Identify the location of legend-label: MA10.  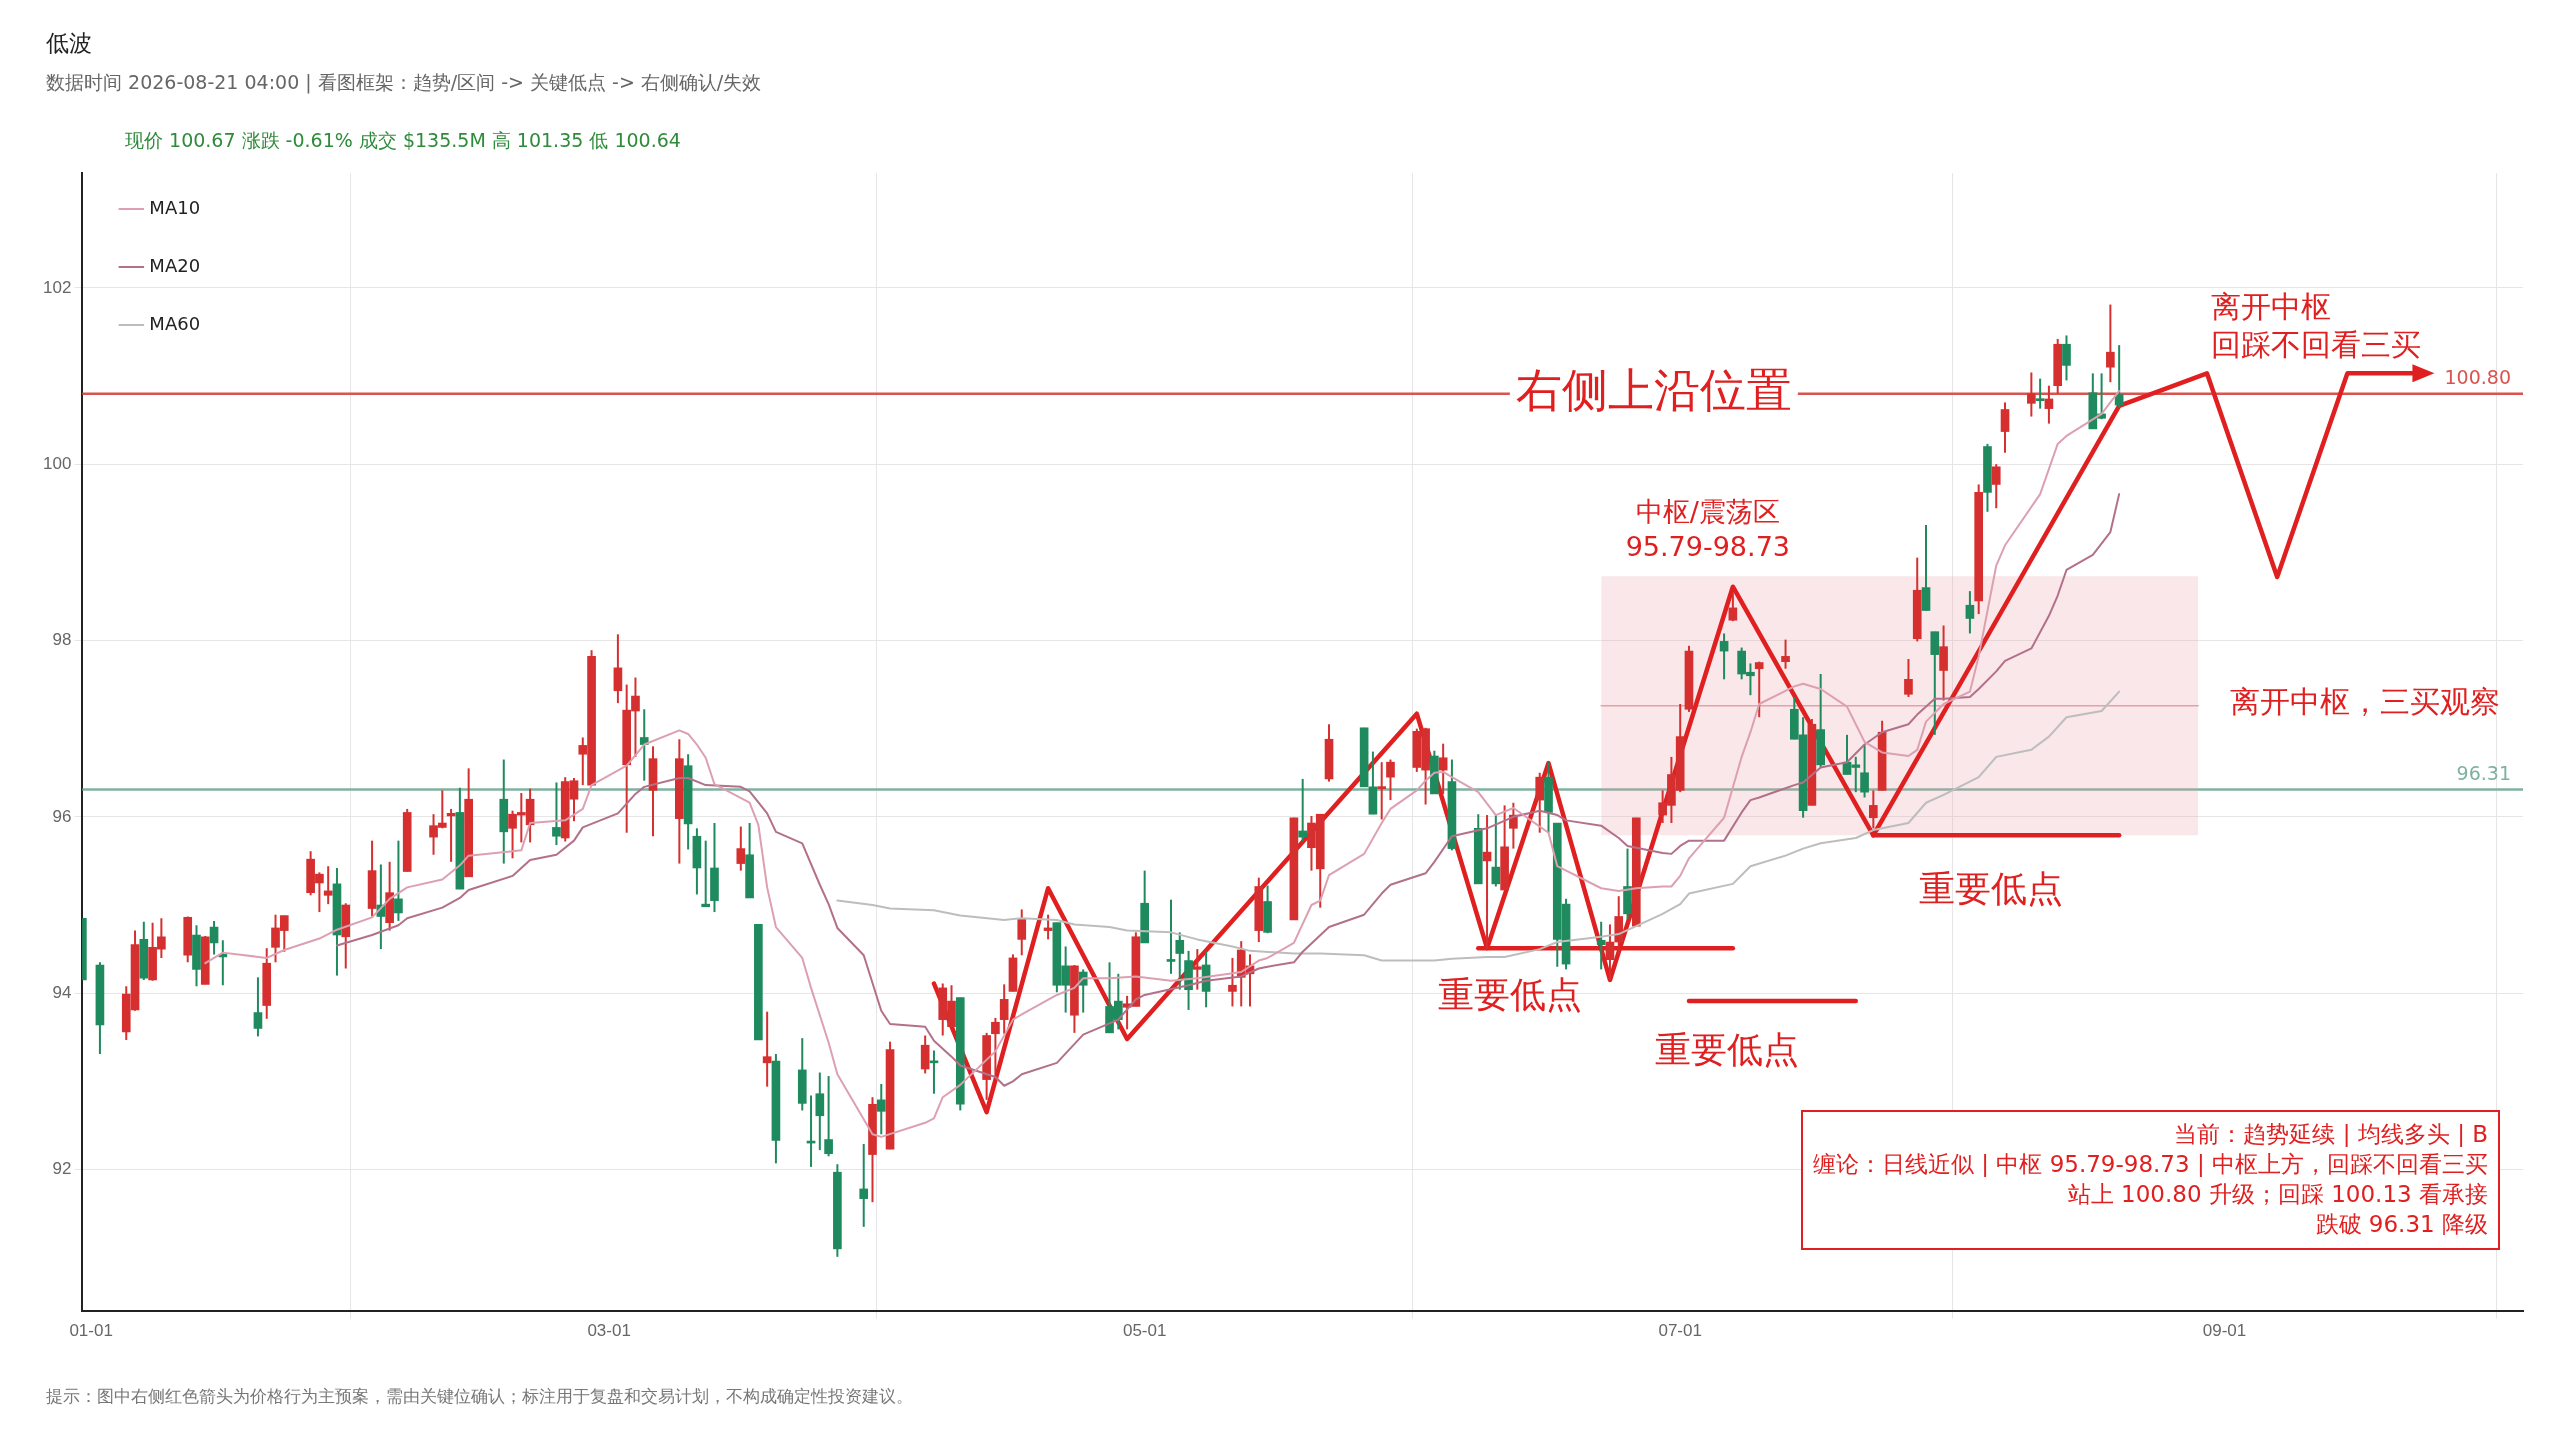
(175, 207).